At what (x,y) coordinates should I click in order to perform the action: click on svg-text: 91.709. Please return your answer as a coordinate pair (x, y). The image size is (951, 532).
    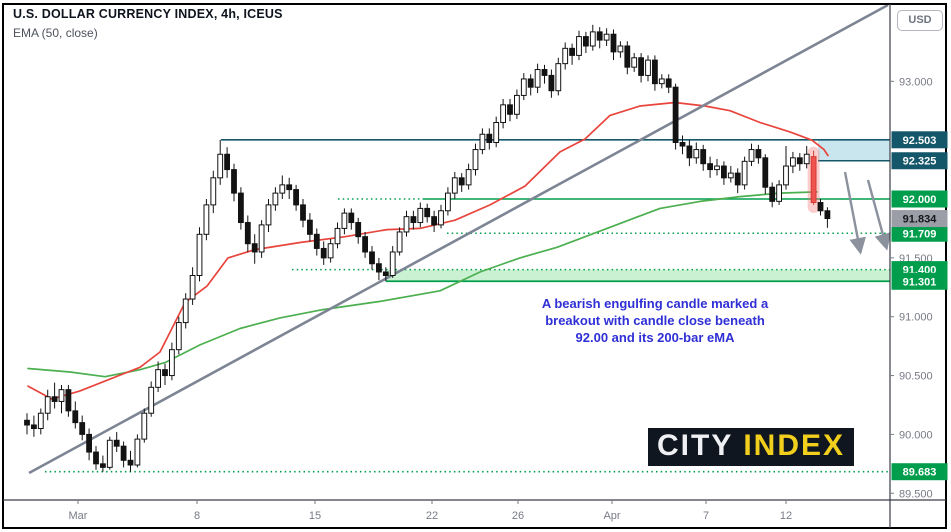
    Looking at the image, I should click on (920, 234).